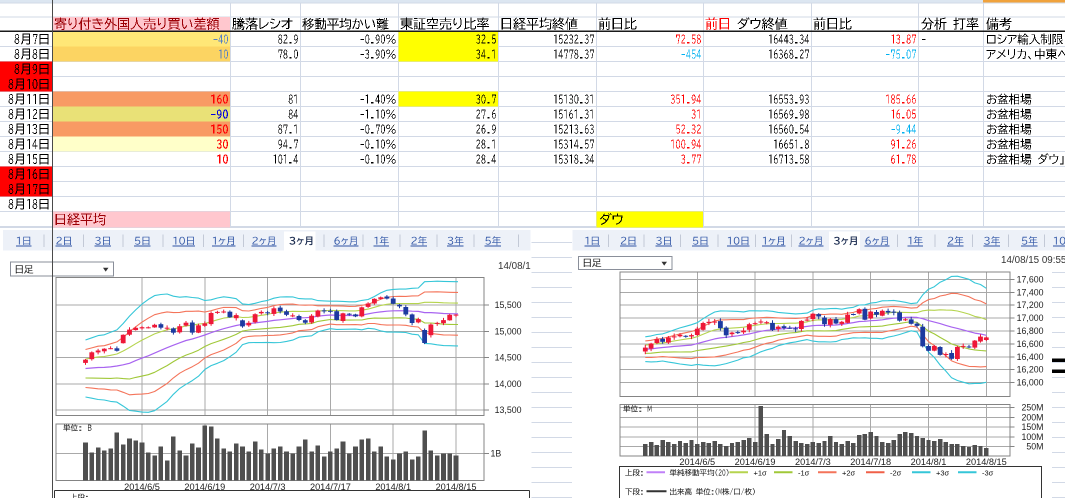 Image resolution: width=1065 pixels, height=498 pixels. I want to click on svg-text: 16,600, so click(1030, 344).